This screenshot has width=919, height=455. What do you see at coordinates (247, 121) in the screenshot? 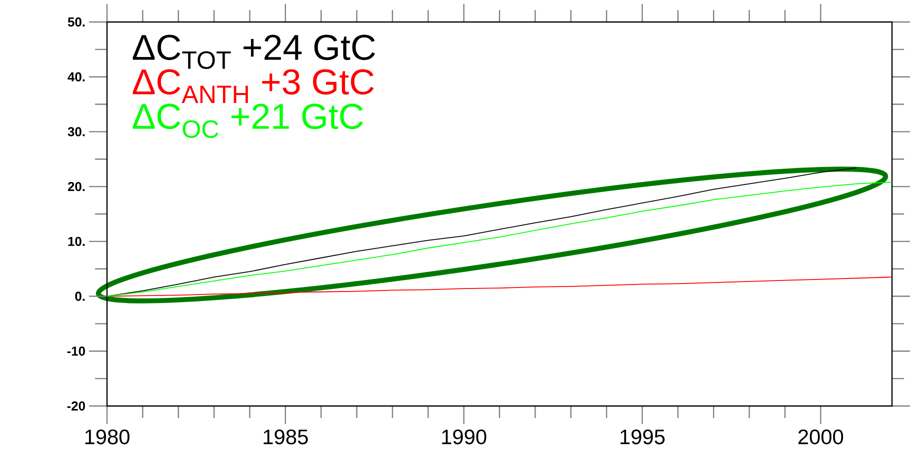
I see `text: ΔC$_{OC}$ +21 GtC` at bounding box center [247, 121].